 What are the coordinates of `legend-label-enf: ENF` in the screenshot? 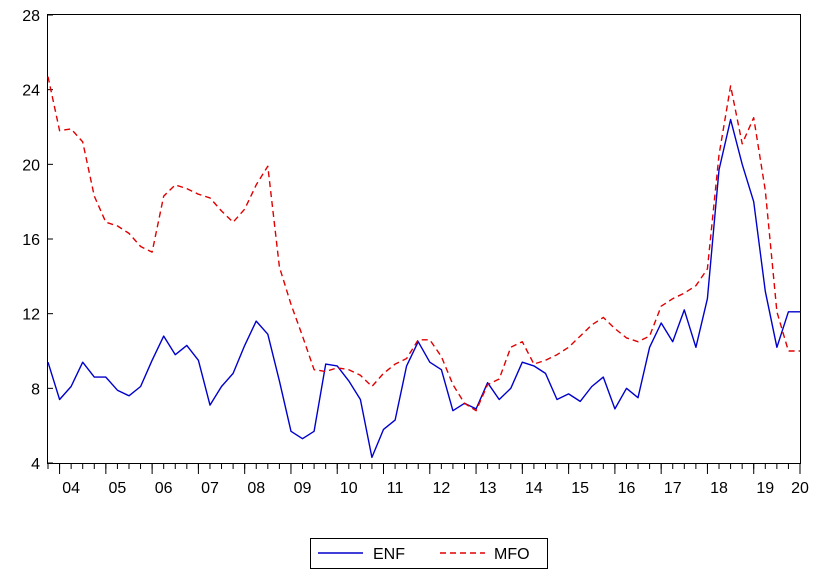 It's located at (389, 554).